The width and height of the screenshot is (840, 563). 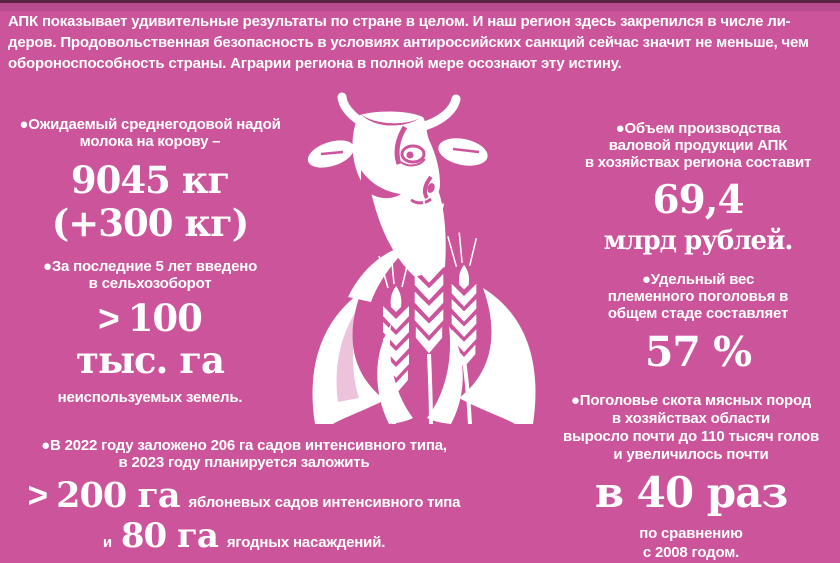 I want to click on stat-text: валовой продукции АПК, so click(x=698, y=145).